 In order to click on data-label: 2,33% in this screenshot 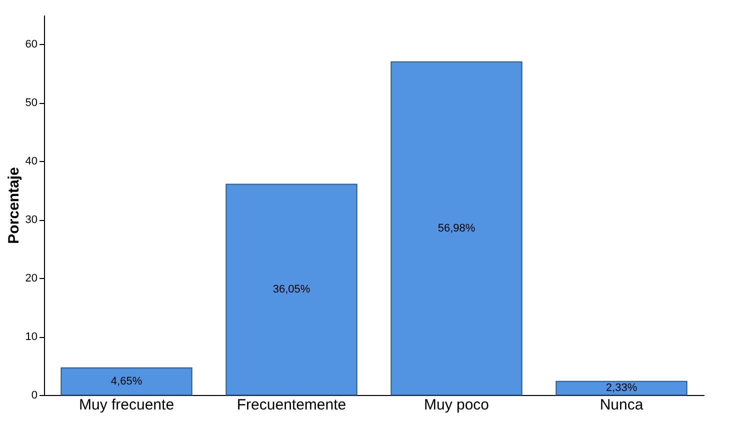, I will do `click(622, 388)`.